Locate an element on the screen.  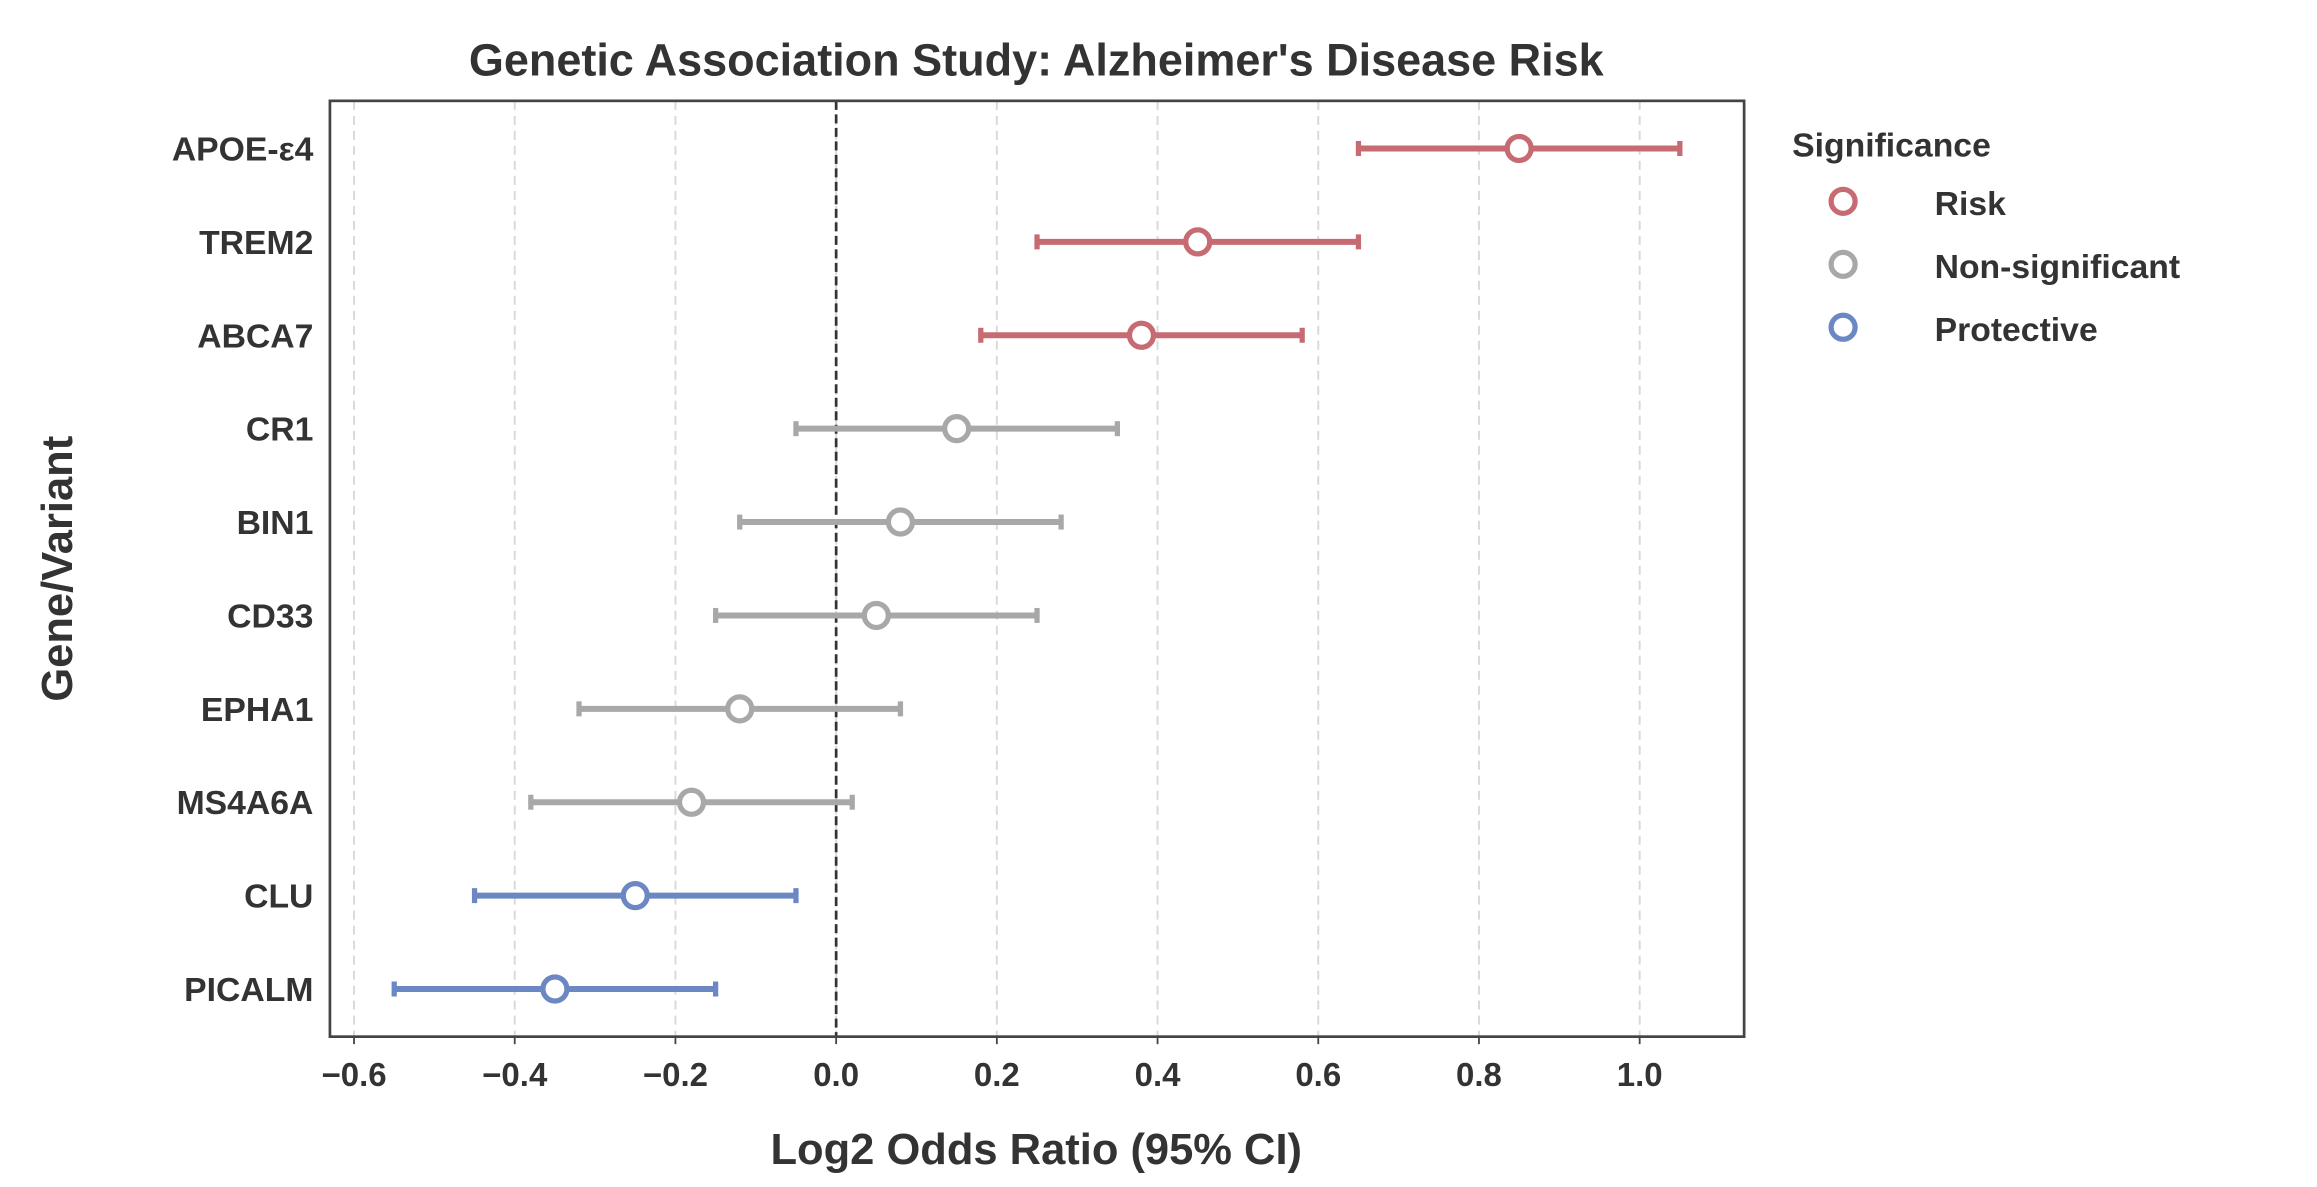
y-tick-label: APOE-ε4 is located at coordinates (243, 149).